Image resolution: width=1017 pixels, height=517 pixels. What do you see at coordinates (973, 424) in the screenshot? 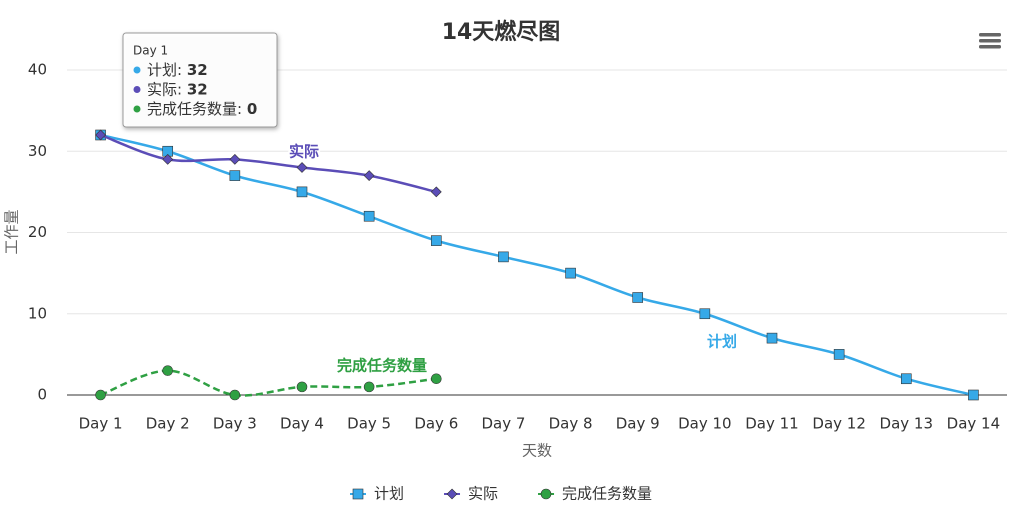
I see `x-tick-label: Day 14` at bounding box center [973, 424].